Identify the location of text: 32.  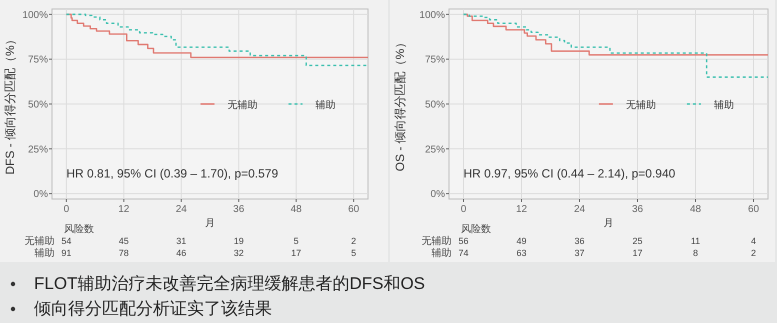
(239, 253).